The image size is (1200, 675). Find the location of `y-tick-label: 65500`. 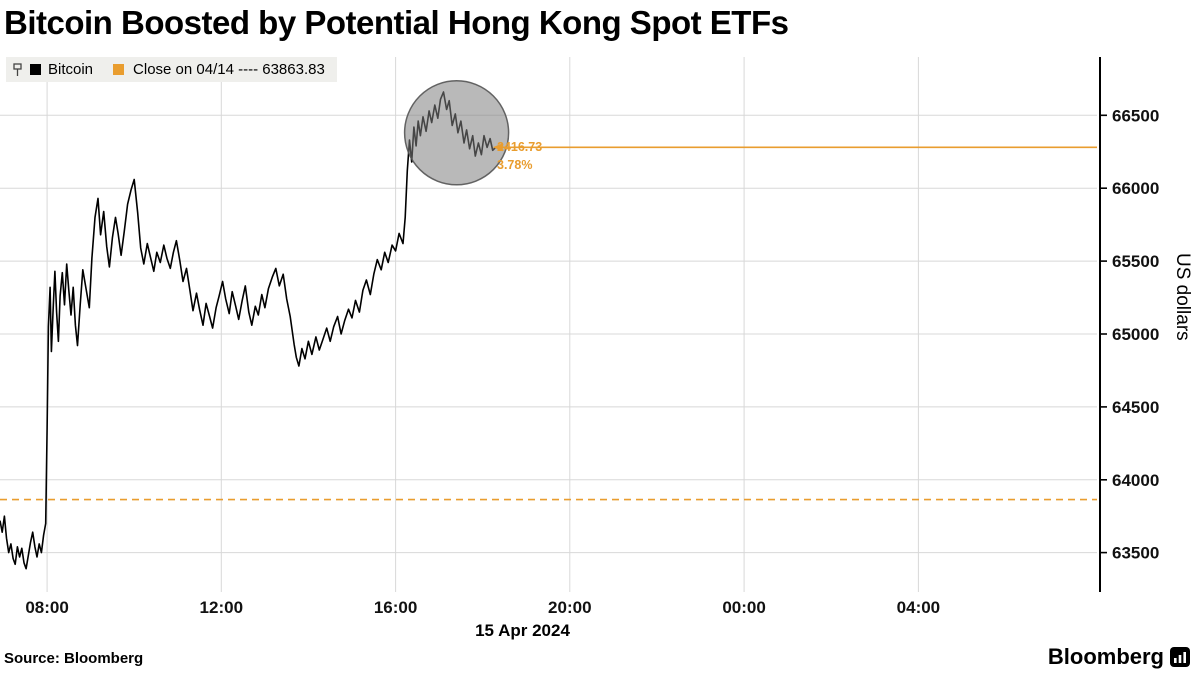

y-tick-label: 65500 is located at coordinates (1135, 261).